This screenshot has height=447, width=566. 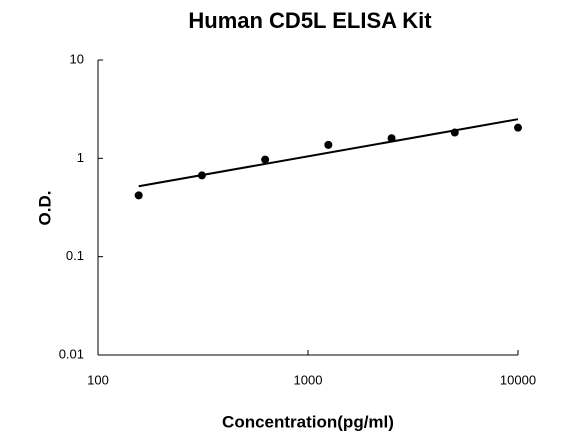 I want to click on y-axis-label: O.D., so click(x=44, y=208).